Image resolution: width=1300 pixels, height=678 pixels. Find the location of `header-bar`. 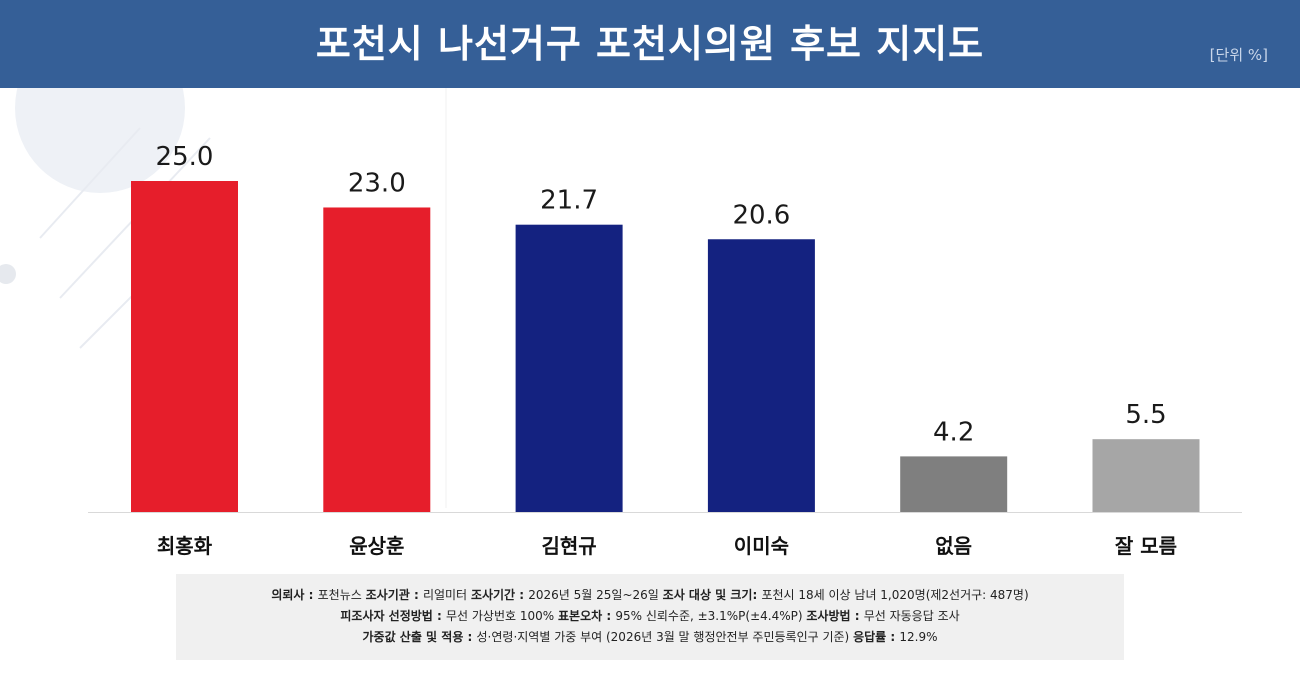

header-bar is located at coordinates (650, 44).